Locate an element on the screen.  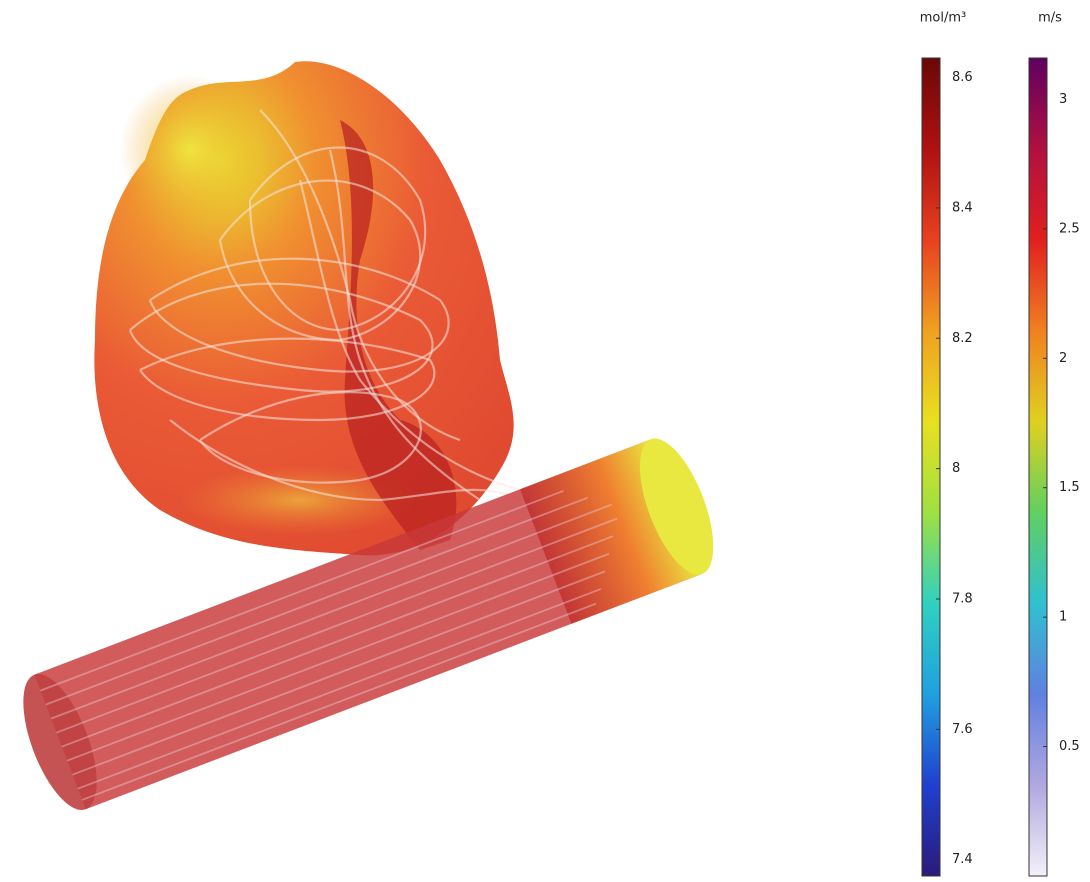
colorbar-unit: mol/m³ is located at coordinates (943, 18).